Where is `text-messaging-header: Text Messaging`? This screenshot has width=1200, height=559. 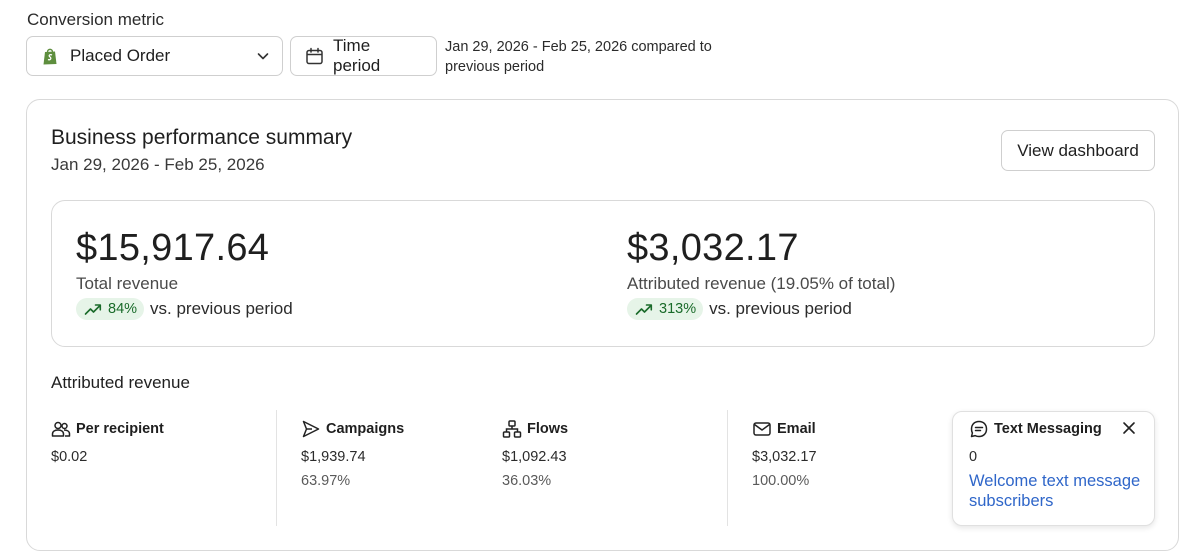 text-messaging-header: Text Messaging is located at coordinates (1035, 429).